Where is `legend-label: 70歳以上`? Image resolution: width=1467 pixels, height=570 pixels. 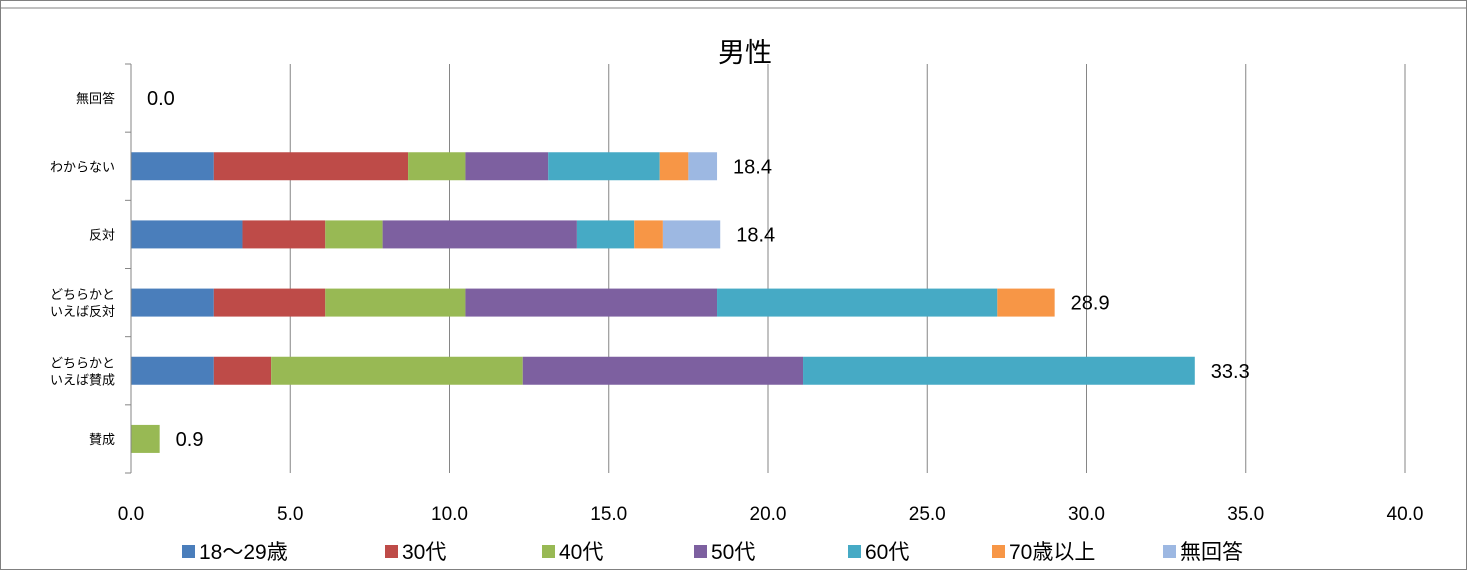
legend-label: 70歳以上 is located at coordinates (1052, 552).